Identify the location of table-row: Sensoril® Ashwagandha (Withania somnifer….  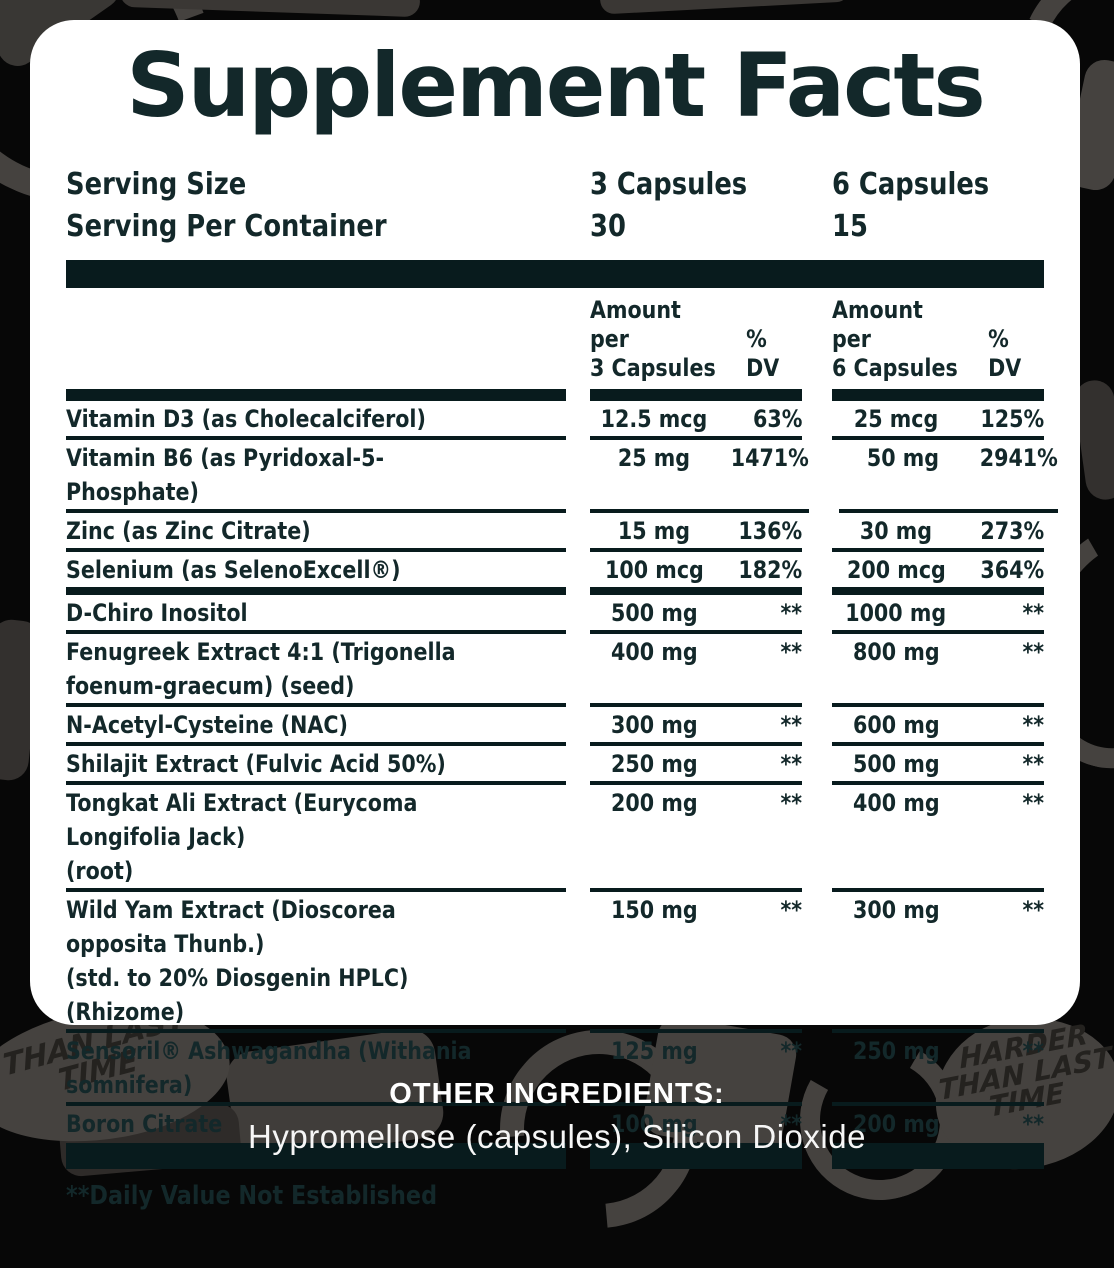
(555, 1069).